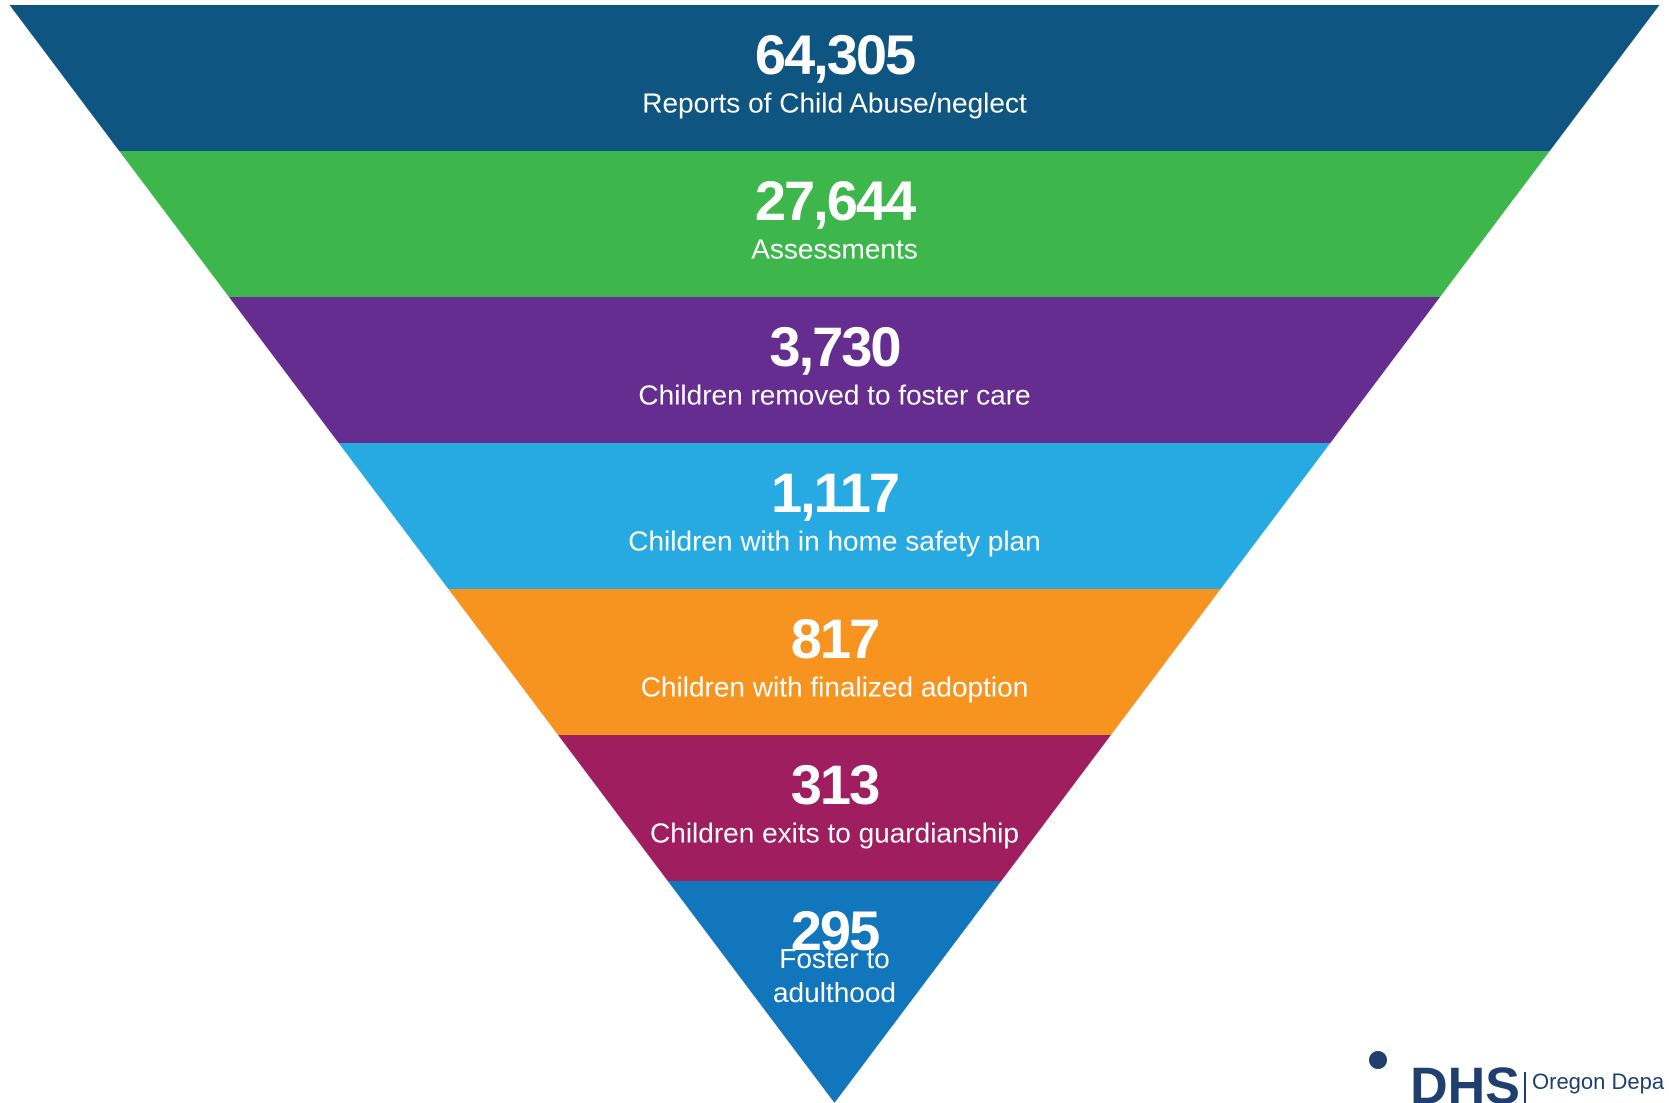 This screenshot has height=1103, width=1669. What do you see at coordinates (835, 686) in the screenshot?
I see `category-label: Children with finalized adoption` at bounding box center [835, 686].